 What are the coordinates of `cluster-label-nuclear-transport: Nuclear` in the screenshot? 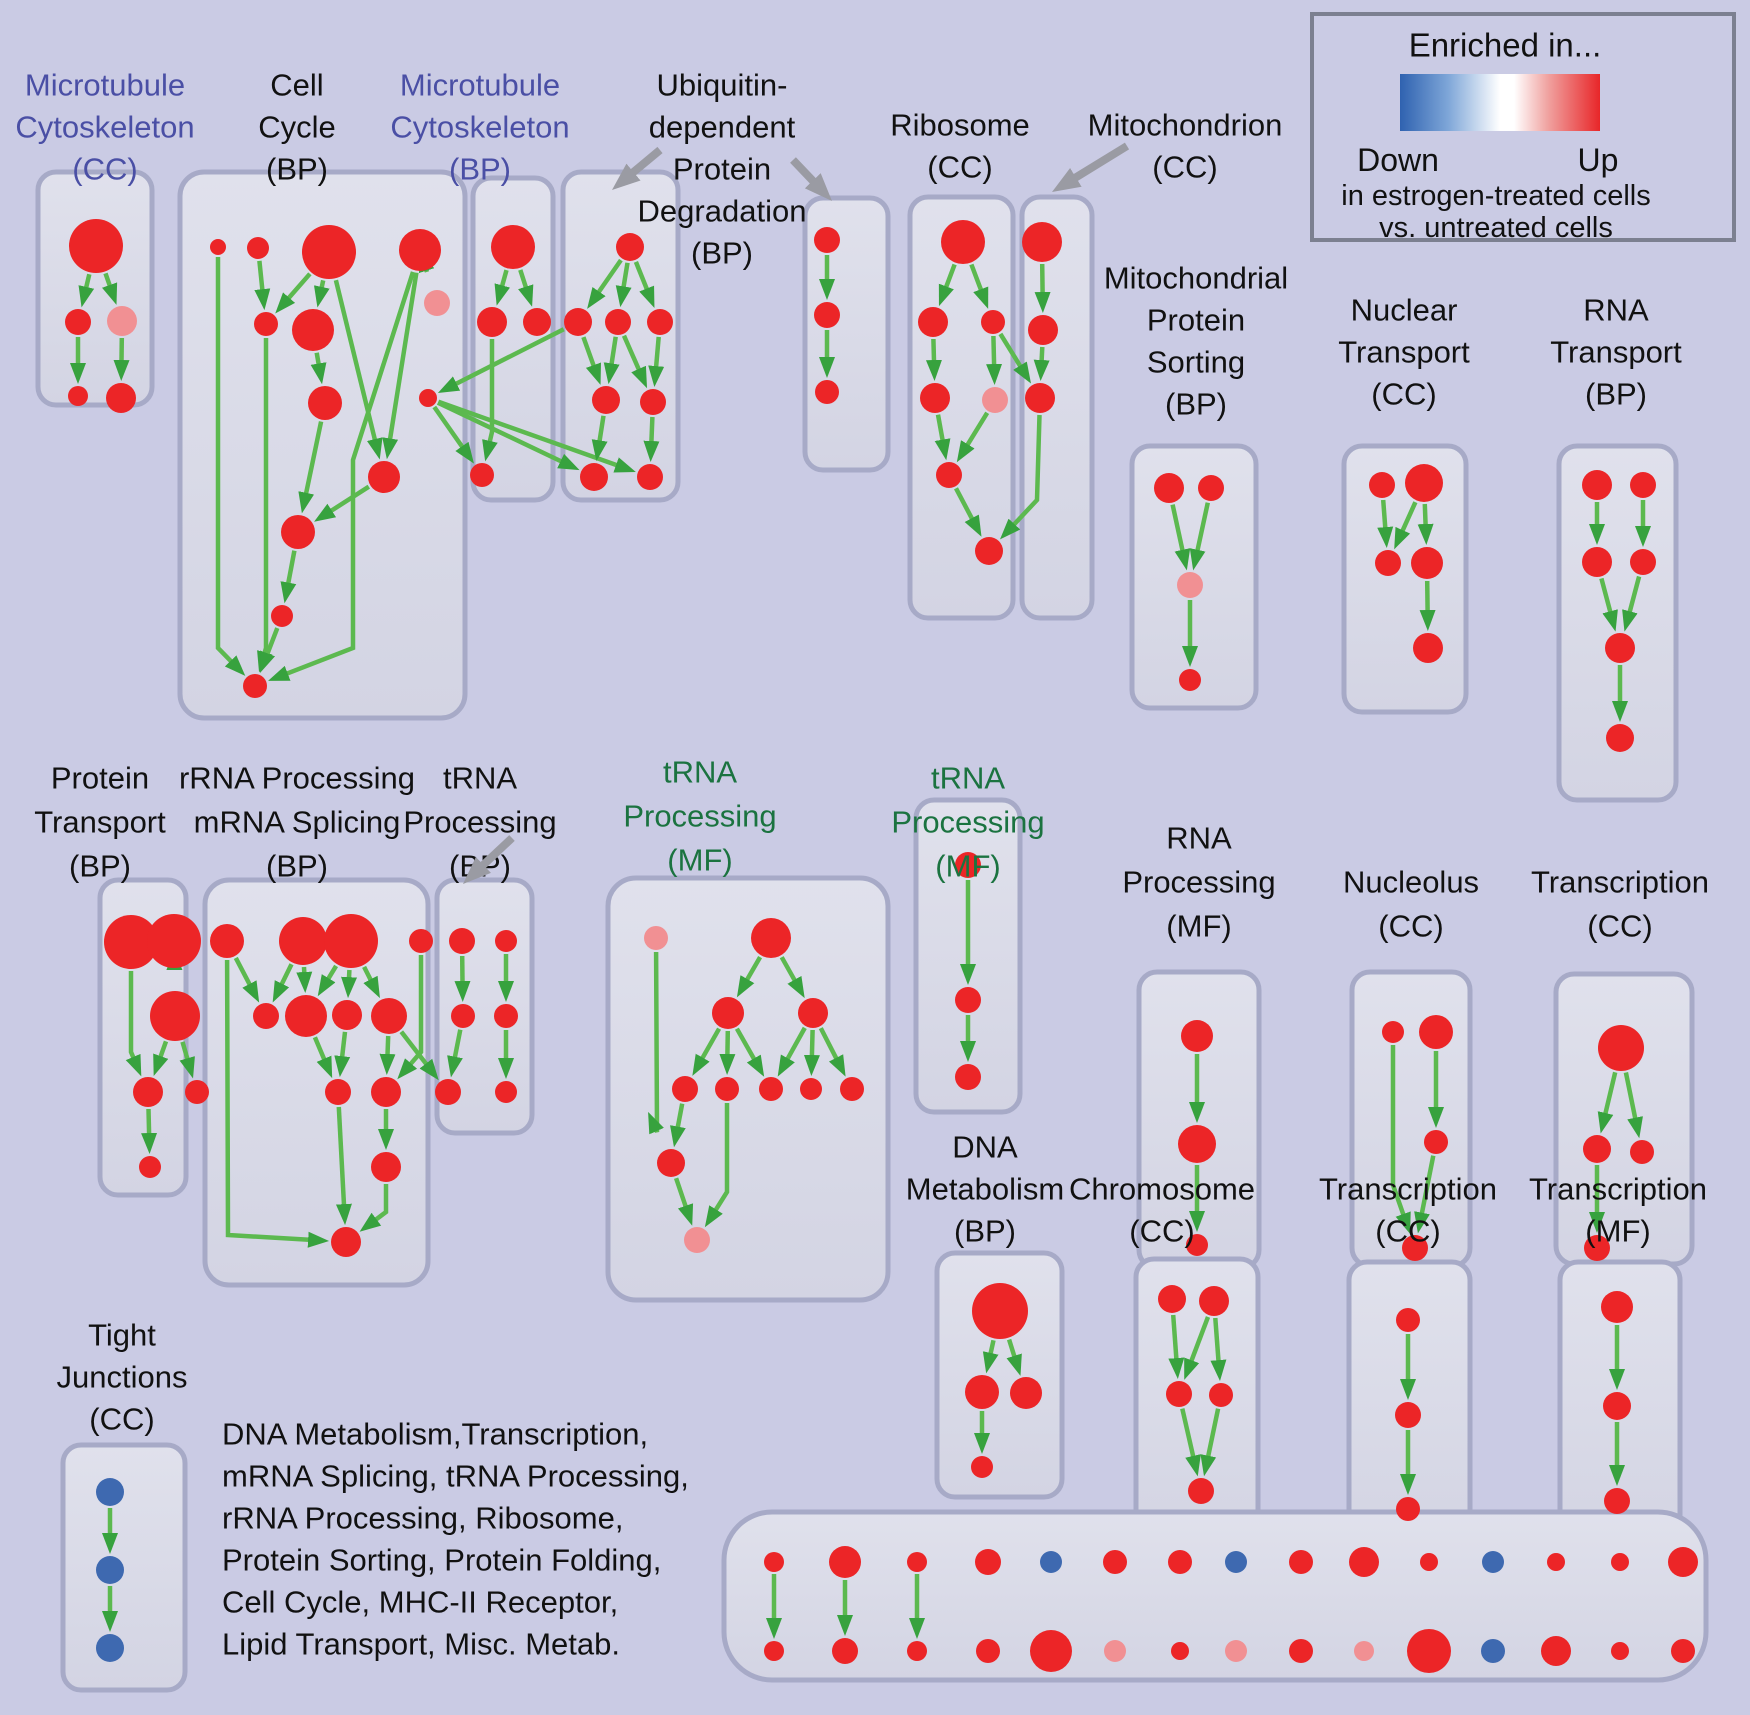 It's located at (1404, 310).